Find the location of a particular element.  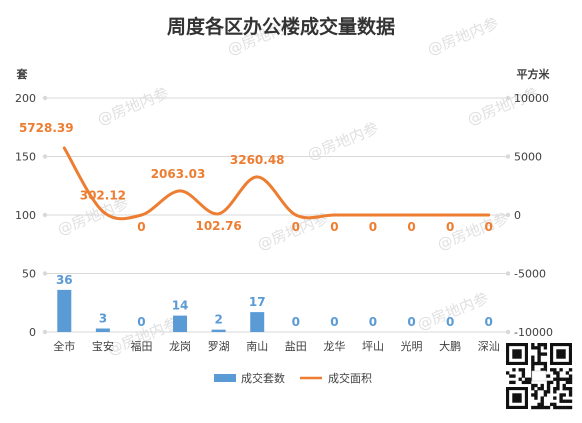

chart-title: 周度各区办公楼成交量数据 is located at coordinates (281, 26).